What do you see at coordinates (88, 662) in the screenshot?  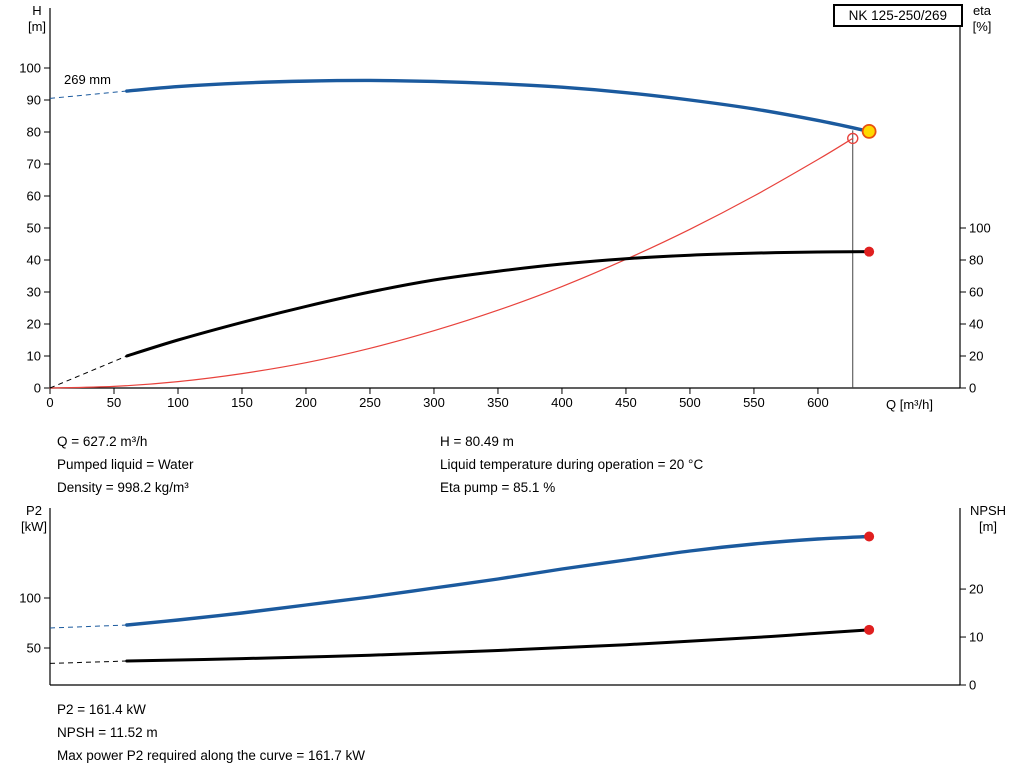 I see `npsh-curve-dashed-lead` at bounding box center [88, 662].